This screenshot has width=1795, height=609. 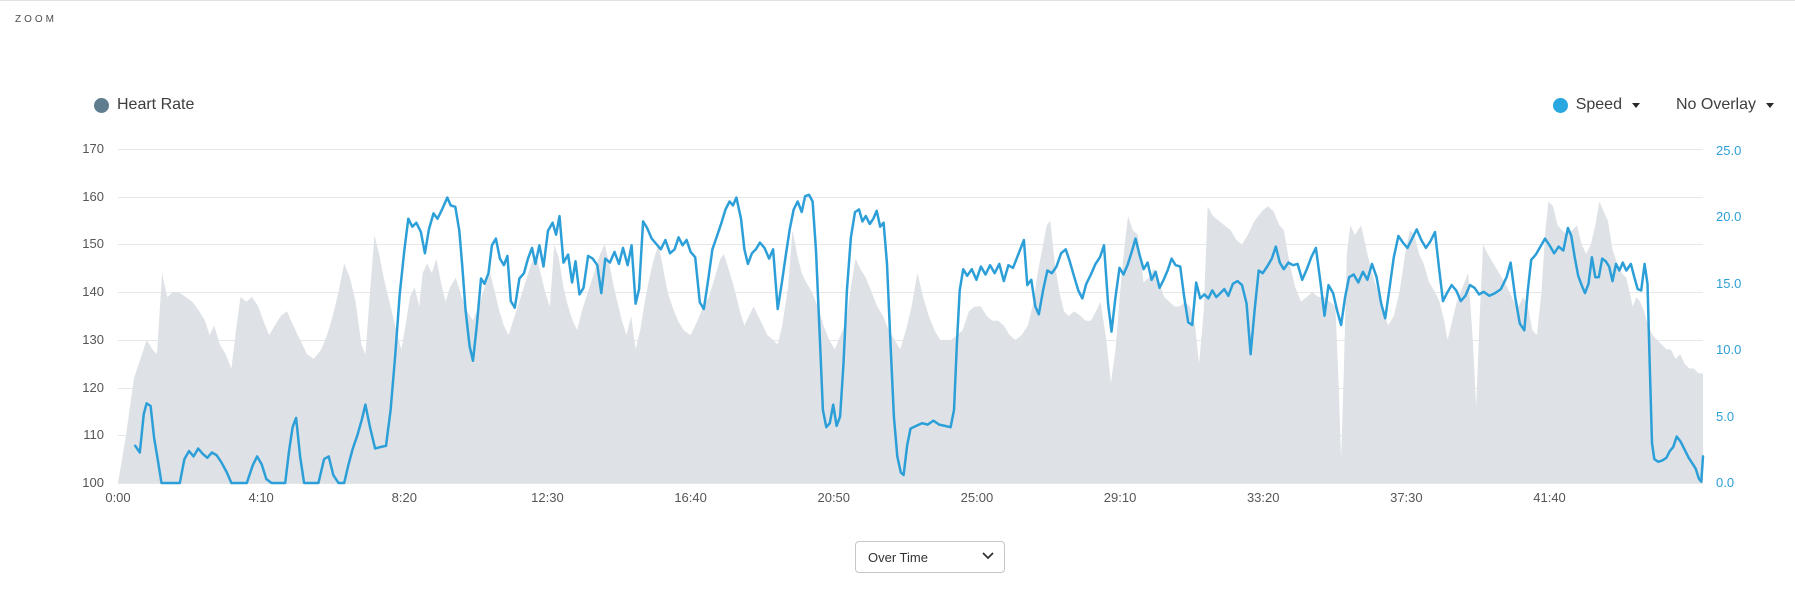 I want to click on heart-rate-legend-dot-icon, so click(x=101, y=105).